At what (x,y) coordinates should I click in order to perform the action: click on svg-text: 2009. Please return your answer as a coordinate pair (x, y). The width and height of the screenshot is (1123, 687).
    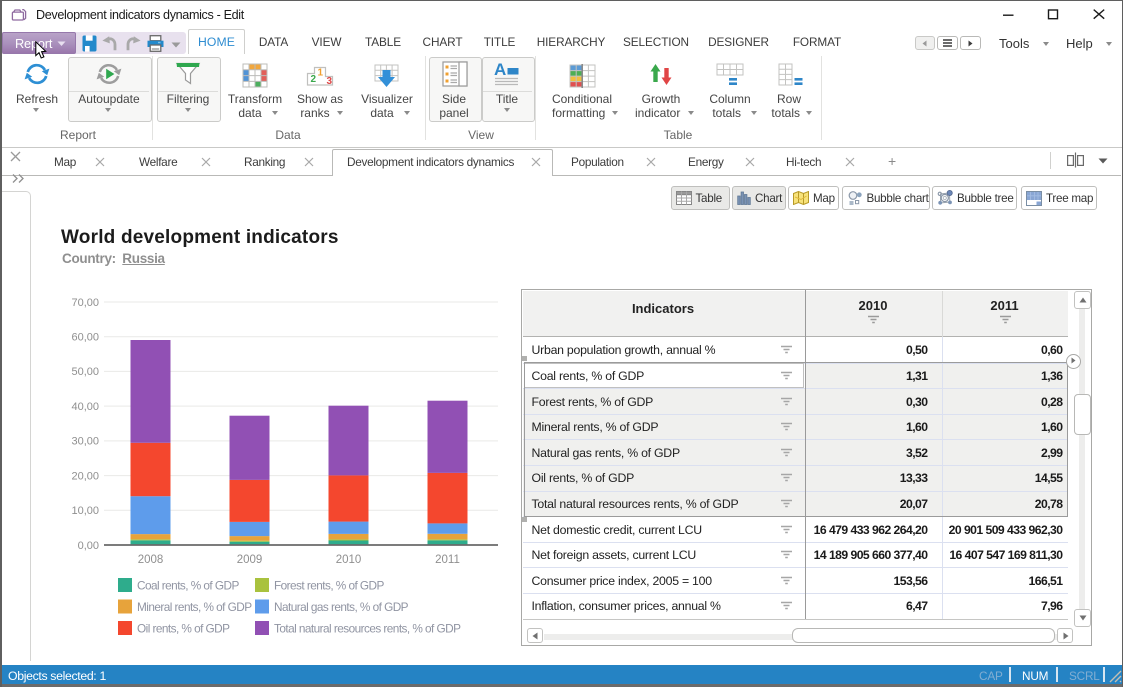
    Looking at the image, I should click on (250, 560).